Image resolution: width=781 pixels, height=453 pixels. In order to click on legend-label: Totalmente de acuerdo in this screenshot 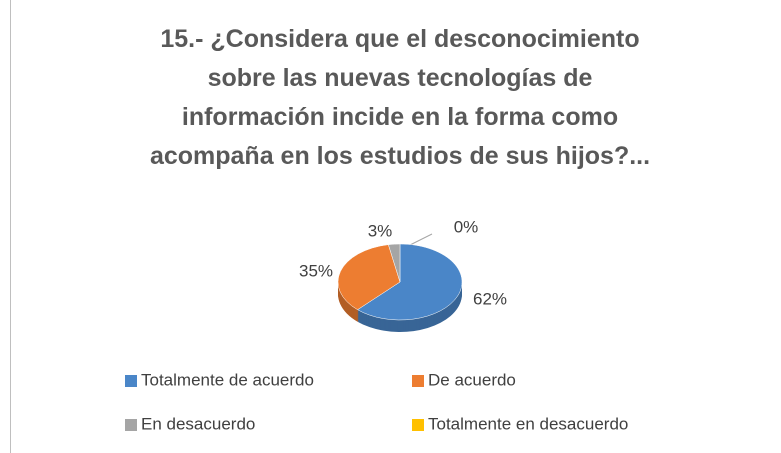, I will do `click(227, 379)`.